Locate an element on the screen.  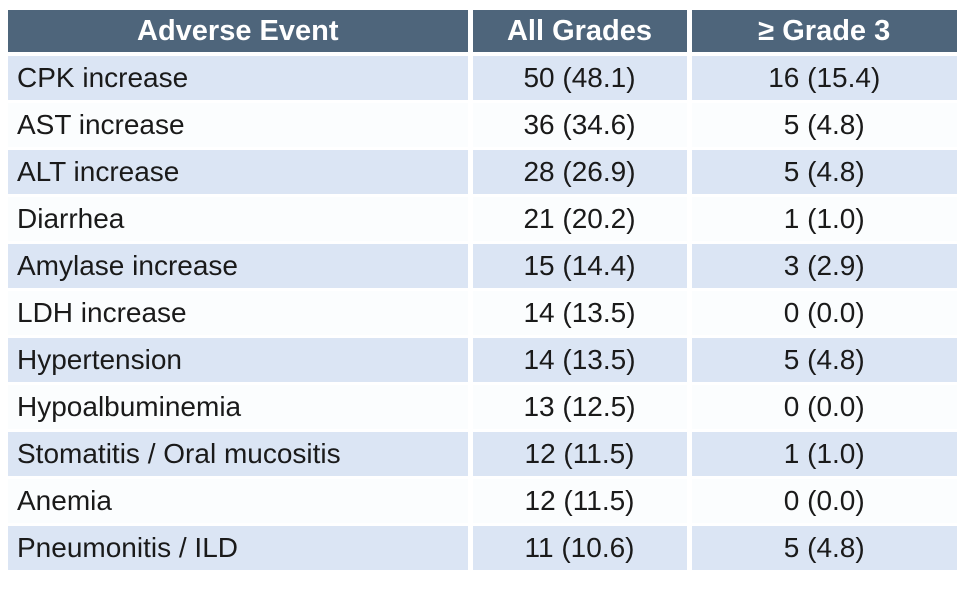
table-row: AST increase 36 (34.6) 5 (4.8) is located at coordinates (482, 125).